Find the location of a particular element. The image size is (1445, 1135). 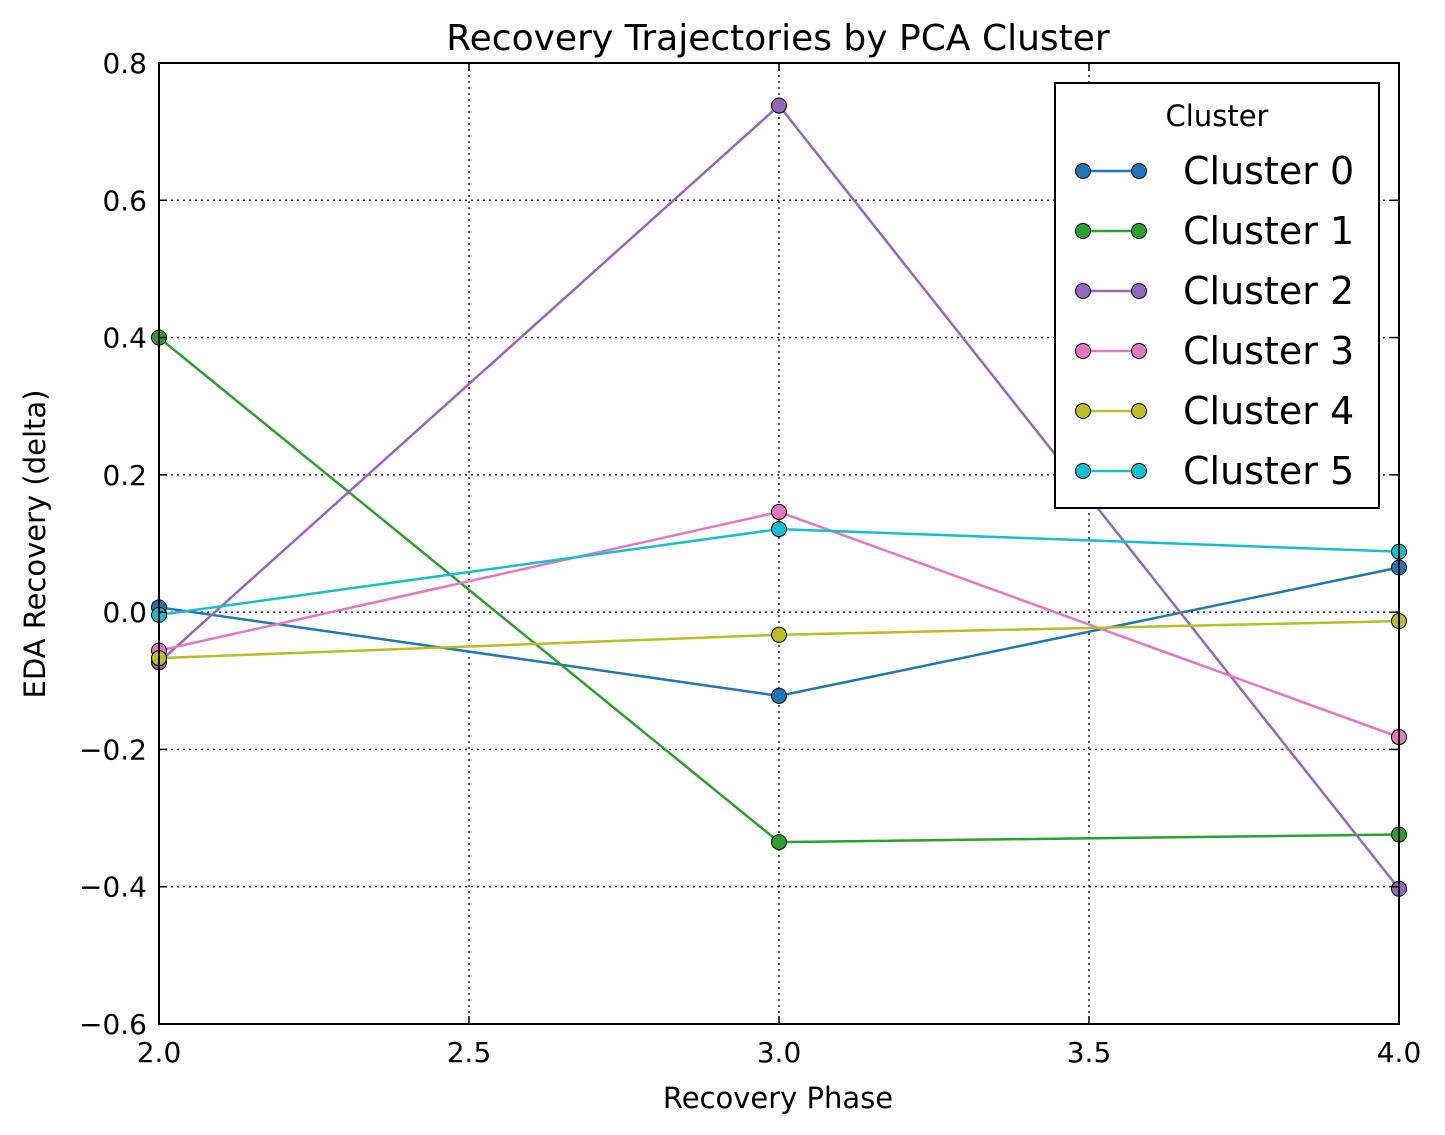

legend-item: Cluster 5 is located at coordinates (1214, 471).